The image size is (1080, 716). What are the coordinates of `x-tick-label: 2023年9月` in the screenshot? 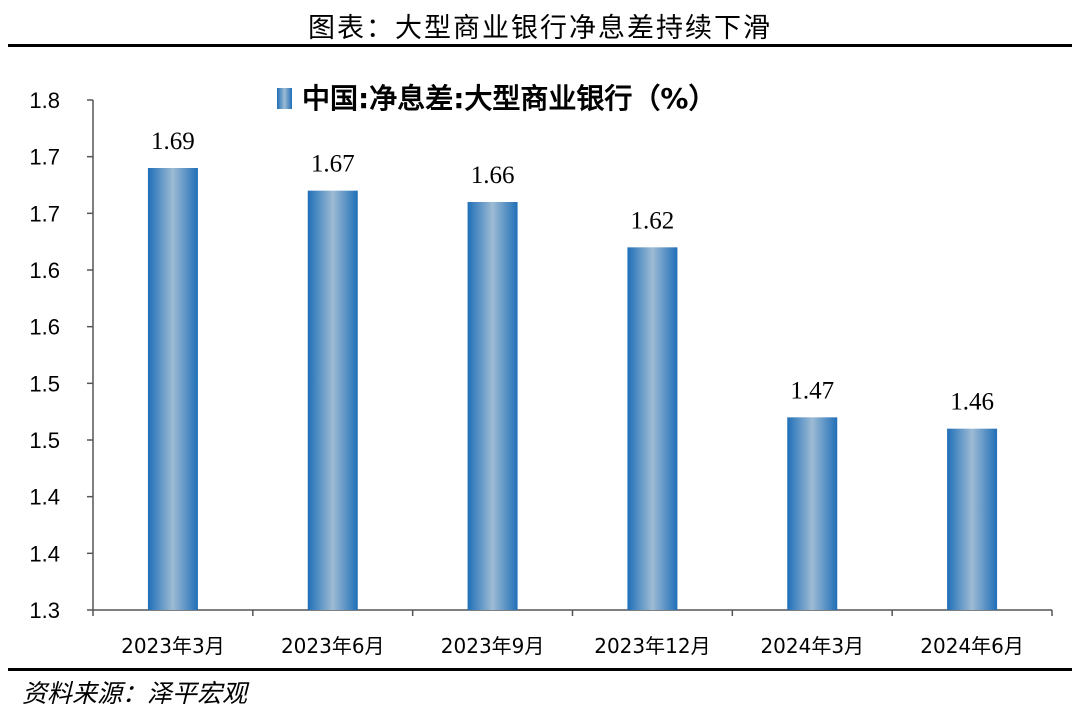 It's located at (493, 646).